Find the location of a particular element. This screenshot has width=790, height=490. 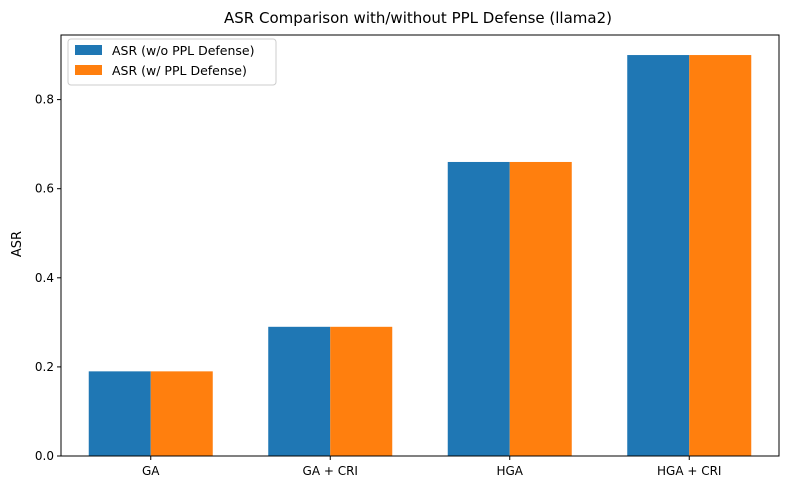

y-tick-label-5: 0.8 is located at coordinates (44, 100).